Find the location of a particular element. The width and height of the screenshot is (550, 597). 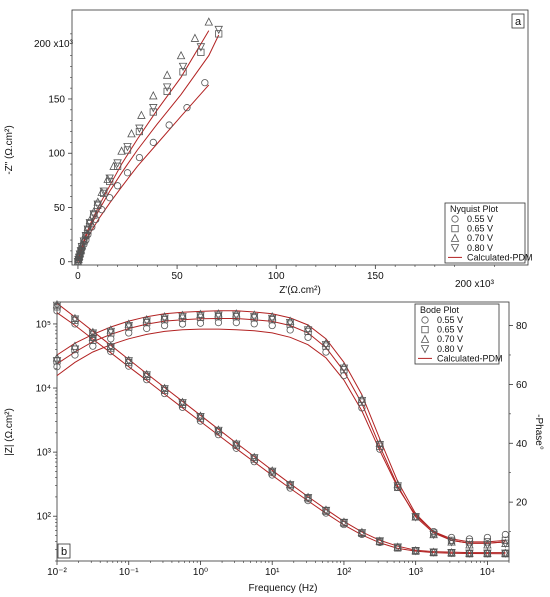

bode-left-y-axis-label: |Z| (Ω.cm²) is located at coordinates (9, 432).